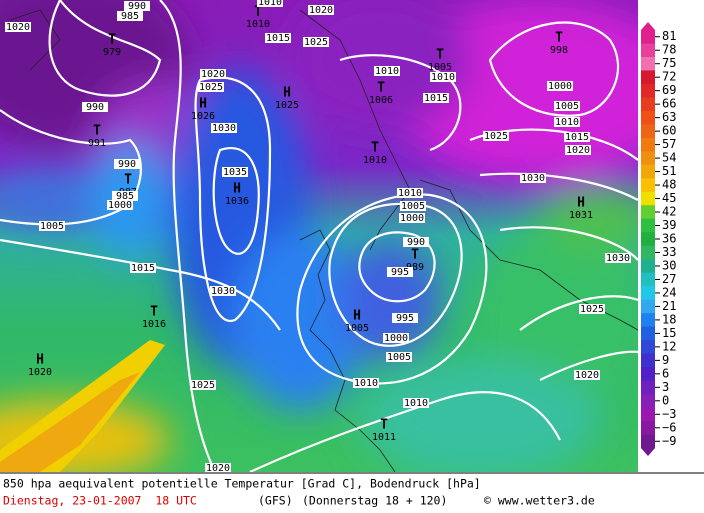 This screenshot has height=513, width=704. I want to click on colorbar-label: 48, so click(669, 185).